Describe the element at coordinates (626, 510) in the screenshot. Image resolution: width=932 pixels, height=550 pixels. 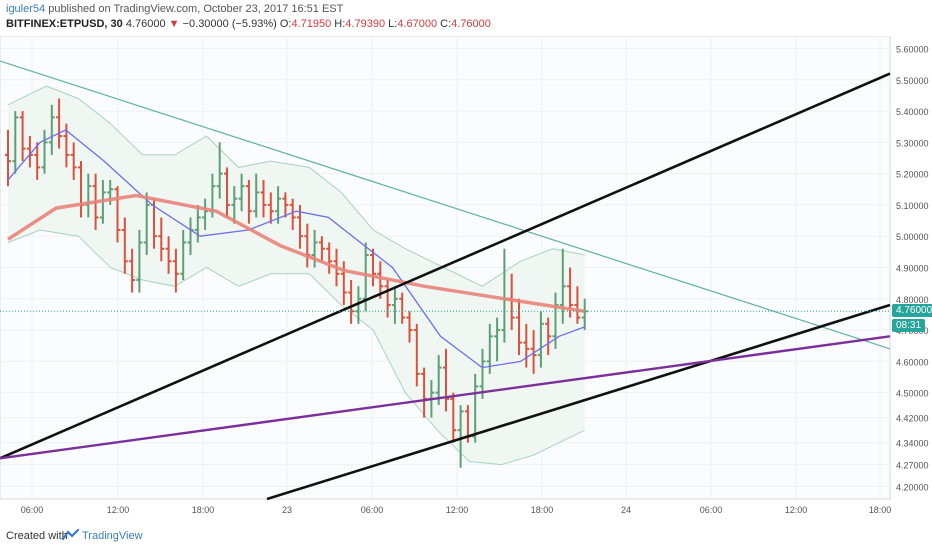
I see `time-tick-label: 24` at that location.